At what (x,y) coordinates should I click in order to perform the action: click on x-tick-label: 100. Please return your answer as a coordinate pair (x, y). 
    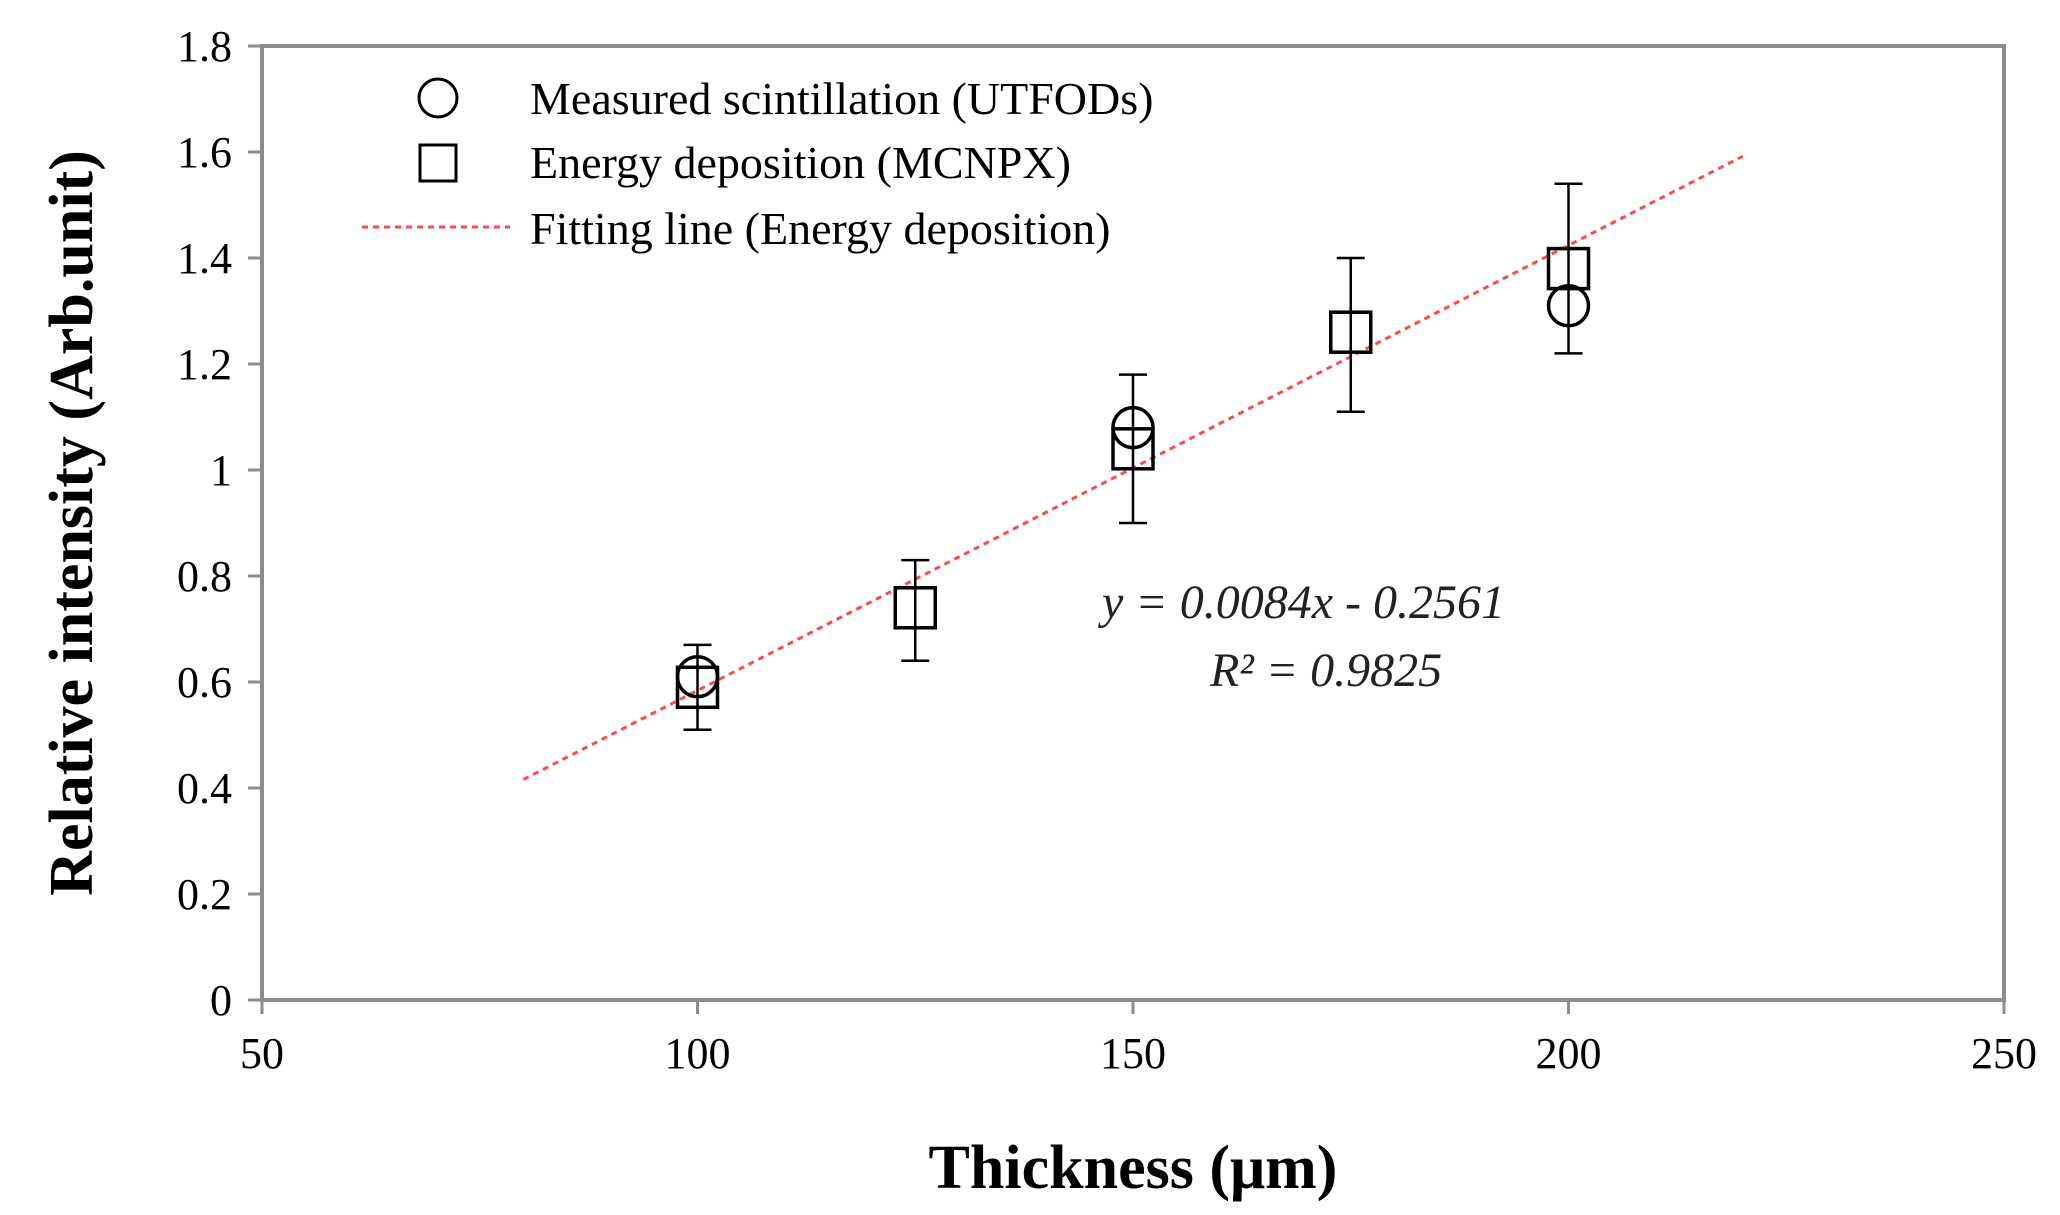
    Looking at the image, I should click on (698, 1053).